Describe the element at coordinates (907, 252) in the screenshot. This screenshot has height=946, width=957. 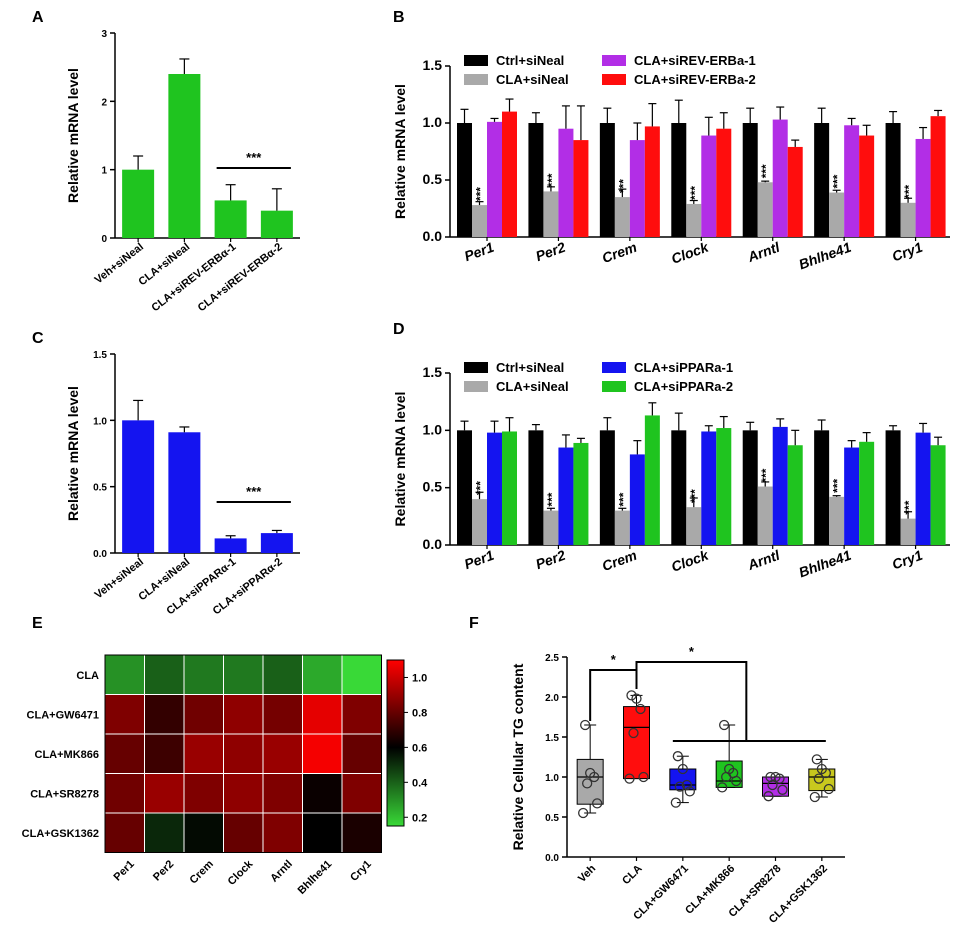
I see `x-tick-label: Cry1` at that location.